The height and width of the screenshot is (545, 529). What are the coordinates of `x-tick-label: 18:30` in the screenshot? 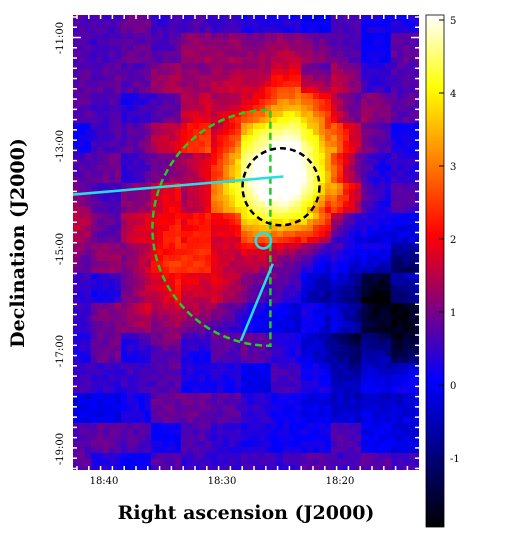 It's located at (222, 481).